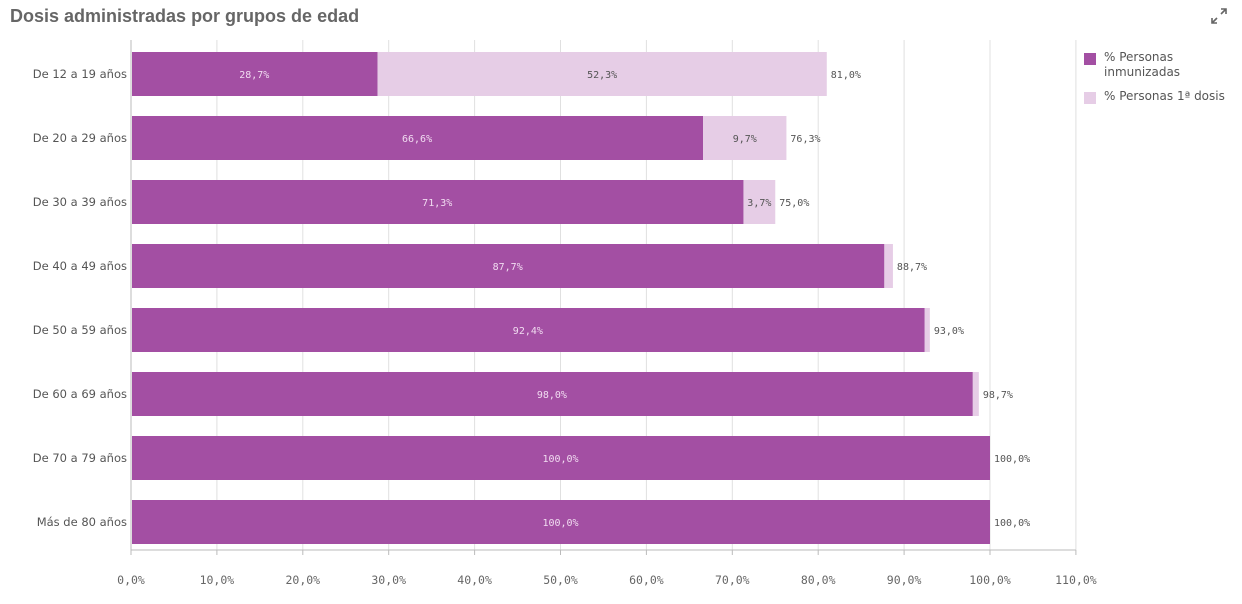 Image resolution: width=1242 pixels, height=604 pixels. Describe the element at coordinates (388, 580) in the screenshot. I see `x-tick-label: 30,0%` at that location.